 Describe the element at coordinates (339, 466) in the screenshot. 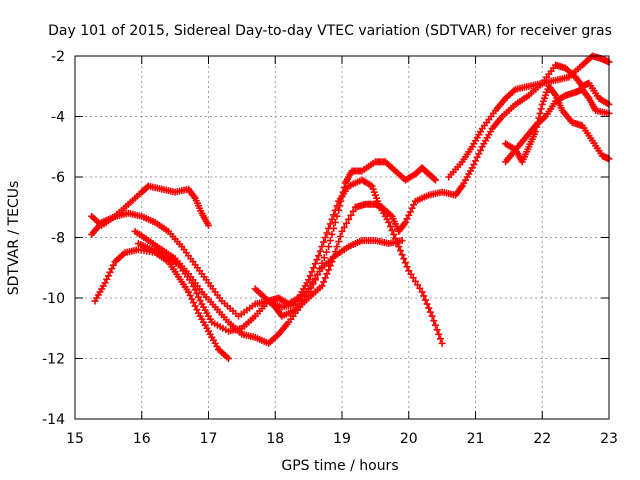

I see `x-axis-label: GPS time / hours` at that location.